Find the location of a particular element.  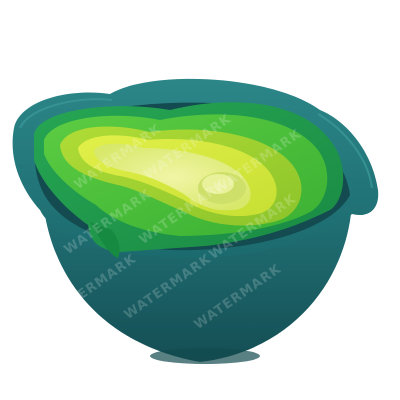

bowl-base is located at coordinates (205, 356).